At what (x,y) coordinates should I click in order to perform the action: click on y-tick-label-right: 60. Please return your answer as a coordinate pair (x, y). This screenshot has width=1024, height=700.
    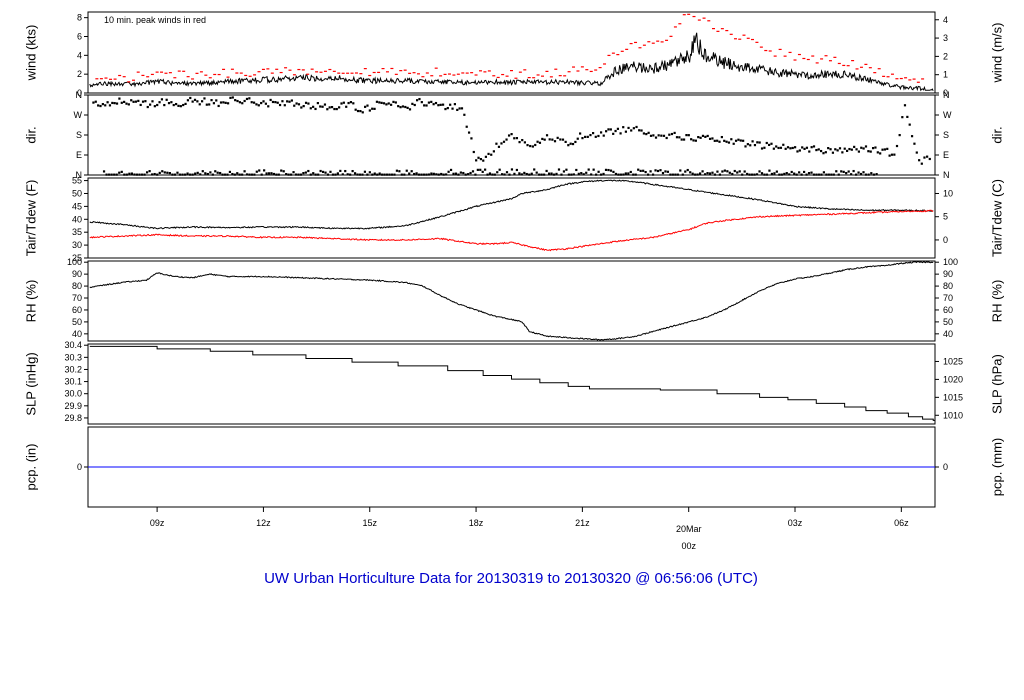
    Looking at the image, I should click on (948, 310).